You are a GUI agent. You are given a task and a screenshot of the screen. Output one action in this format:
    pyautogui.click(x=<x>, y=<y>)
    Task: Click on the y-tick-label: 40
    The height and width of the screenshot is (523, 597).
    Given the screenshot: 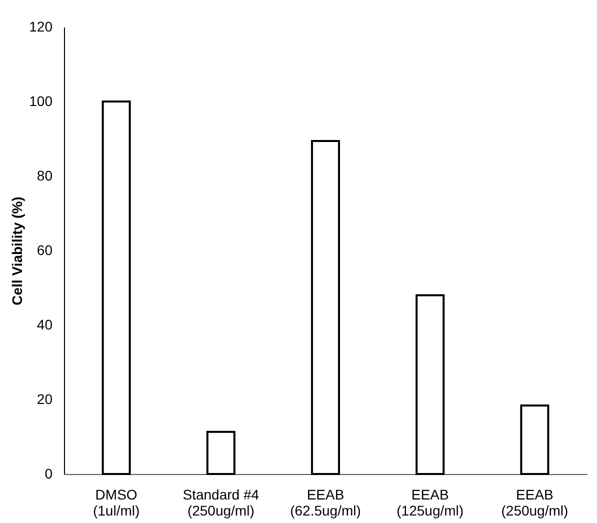 What is the action you would take?
    pyautogui.click(x=44, y=324)
    